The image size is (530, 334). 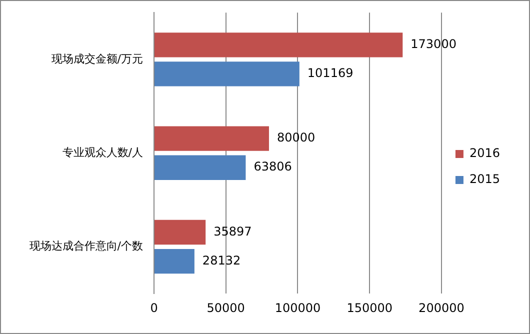 What do you see at coordinates (102, 152) in the screenshot?
I see `y-tick-label: 专业观众人数/人` at bounding box center [102, 152].